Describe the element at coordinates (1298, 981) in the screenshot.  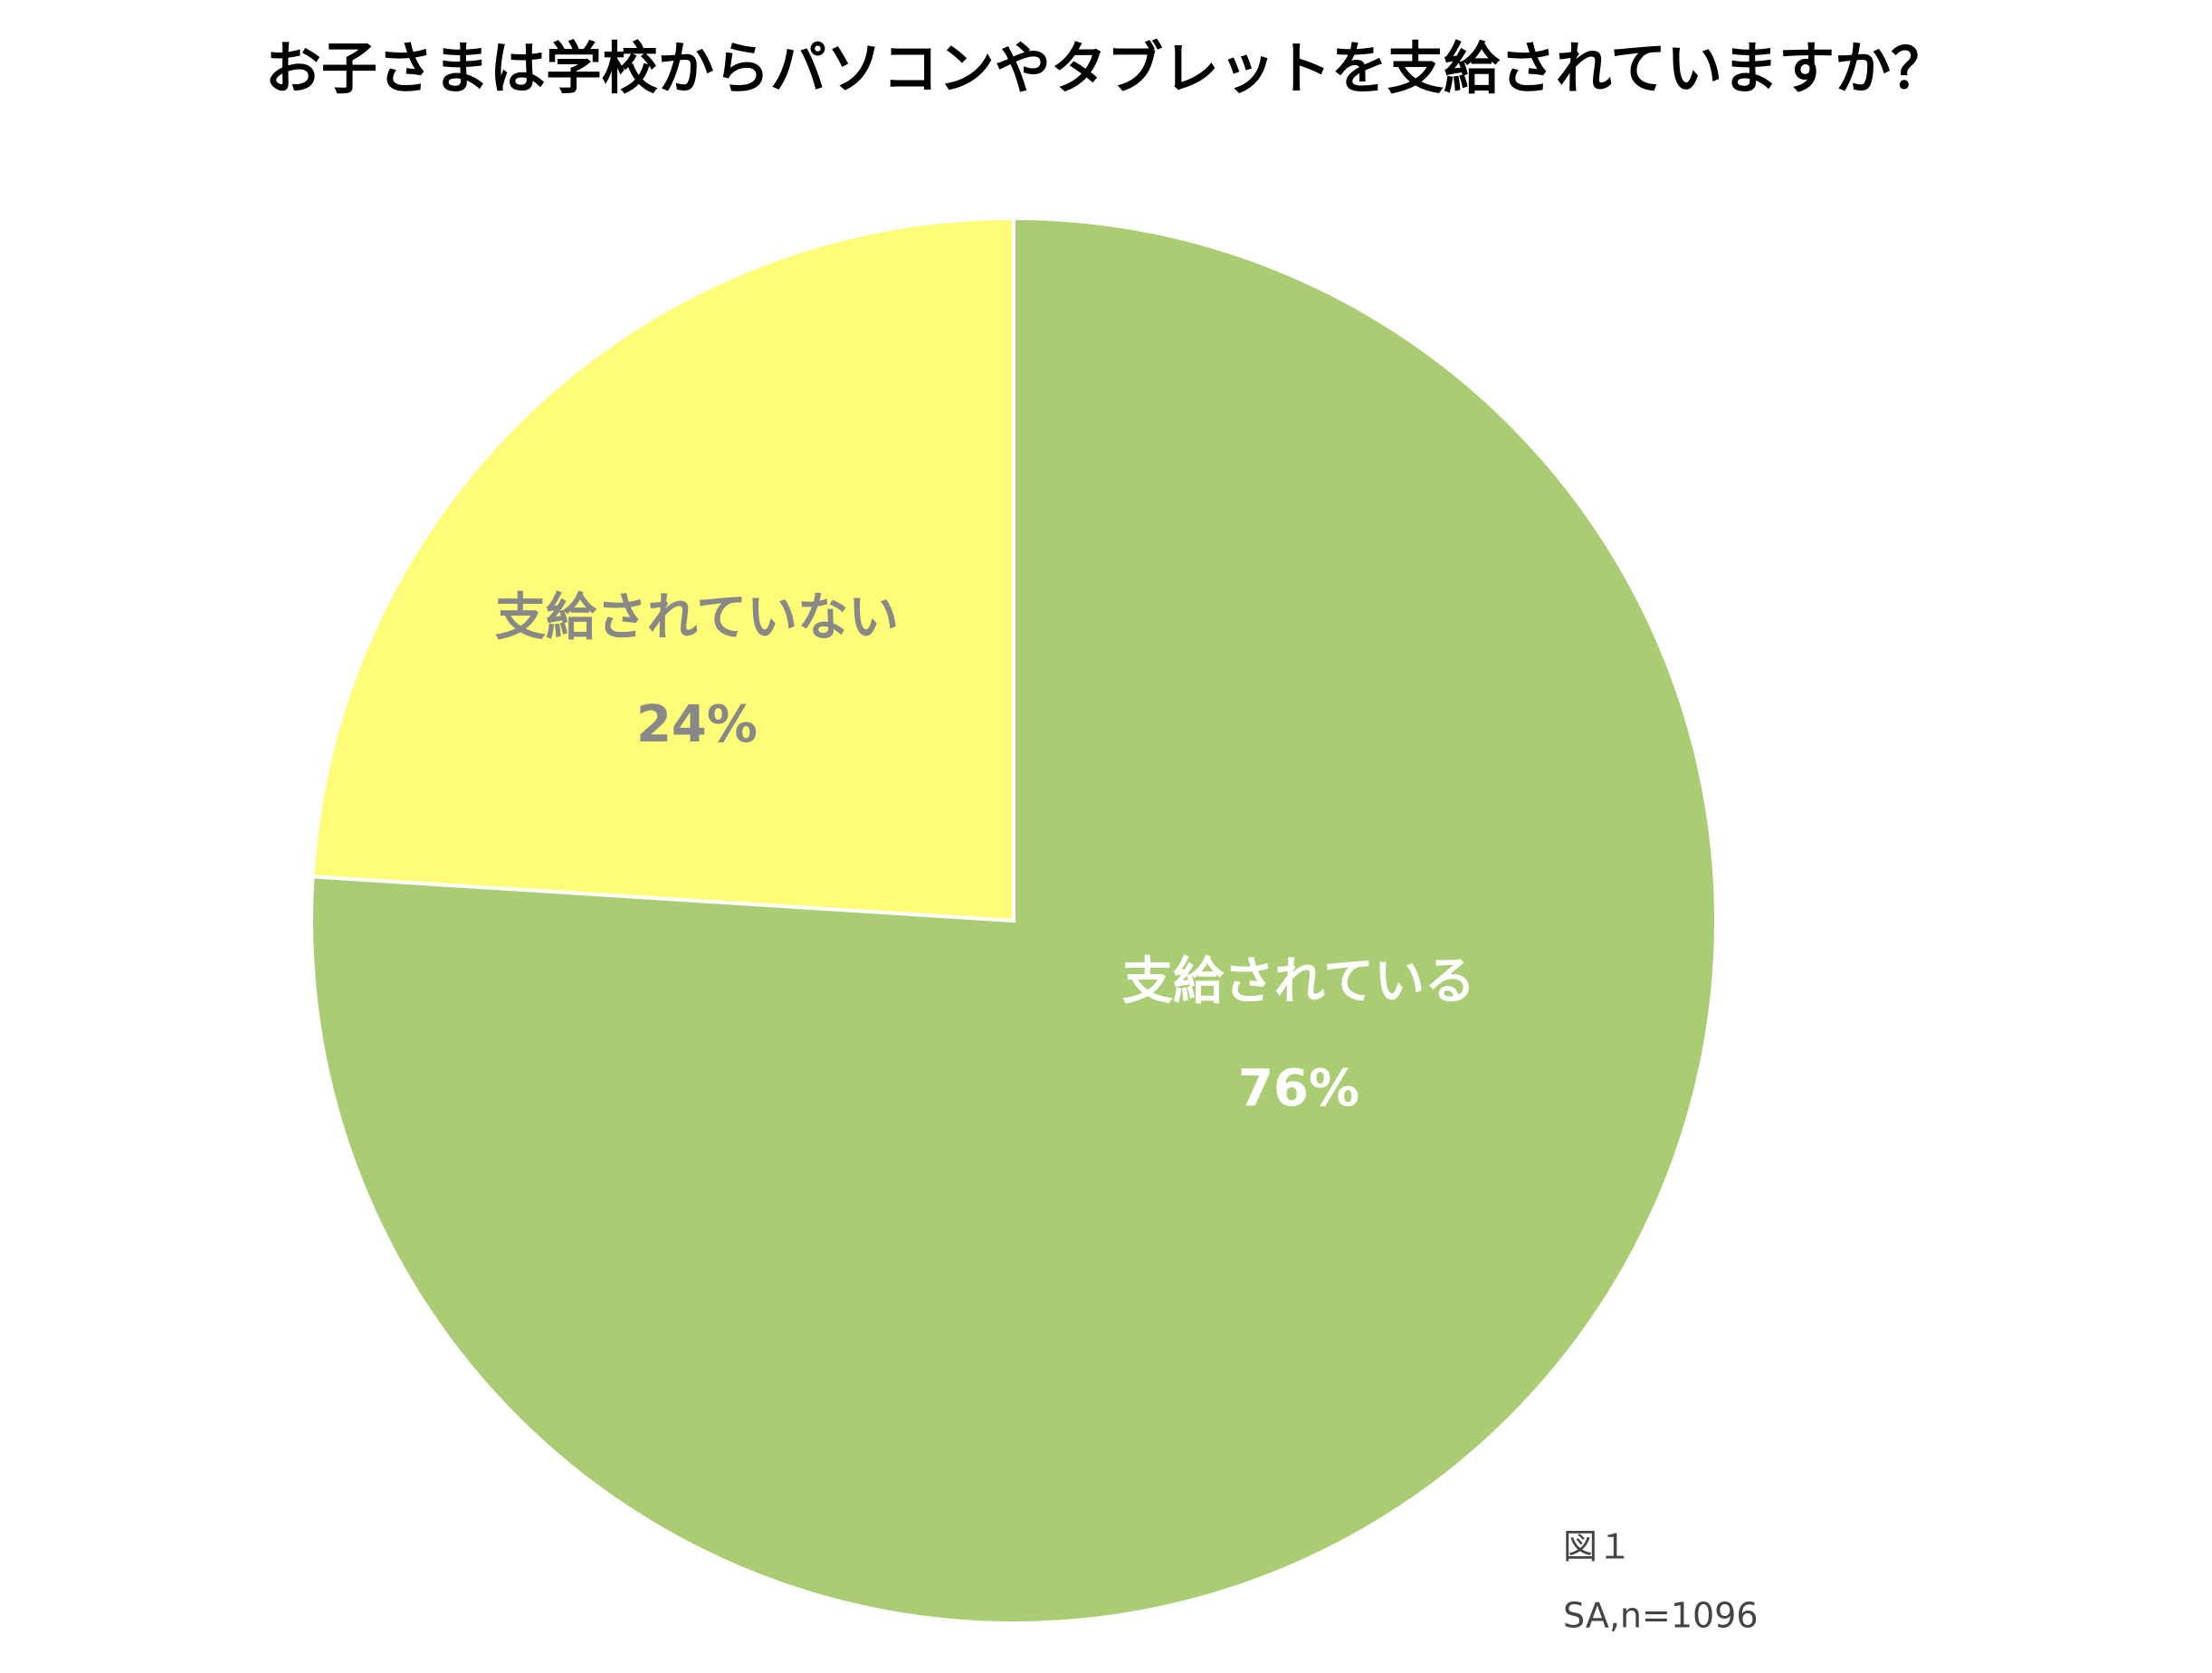
I see `slice-category-label: 支給されている` at that location.